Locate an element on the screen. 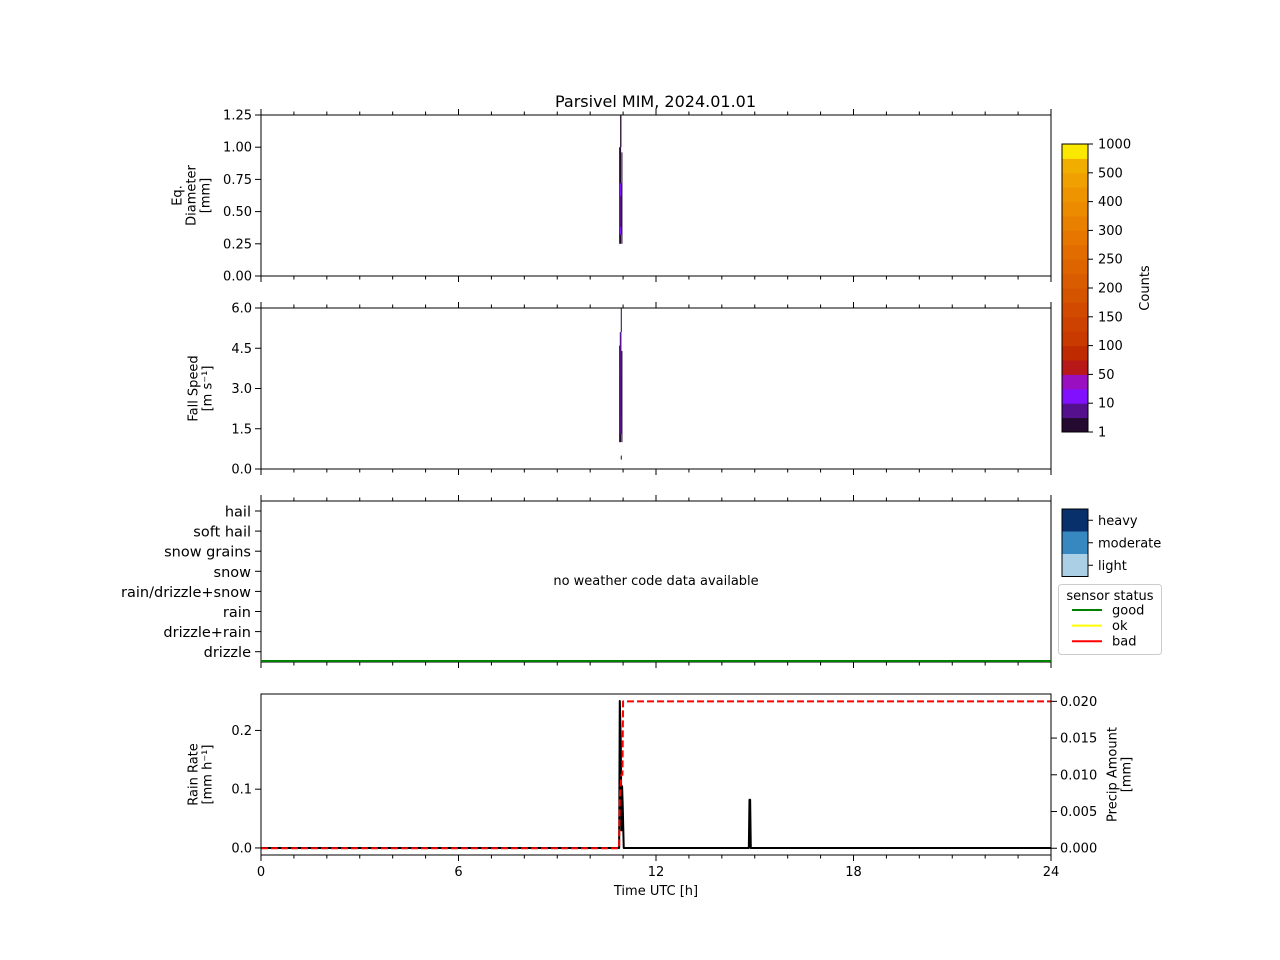  y-axis-label-line: Rain Rate is located at coordinates (194, 774).